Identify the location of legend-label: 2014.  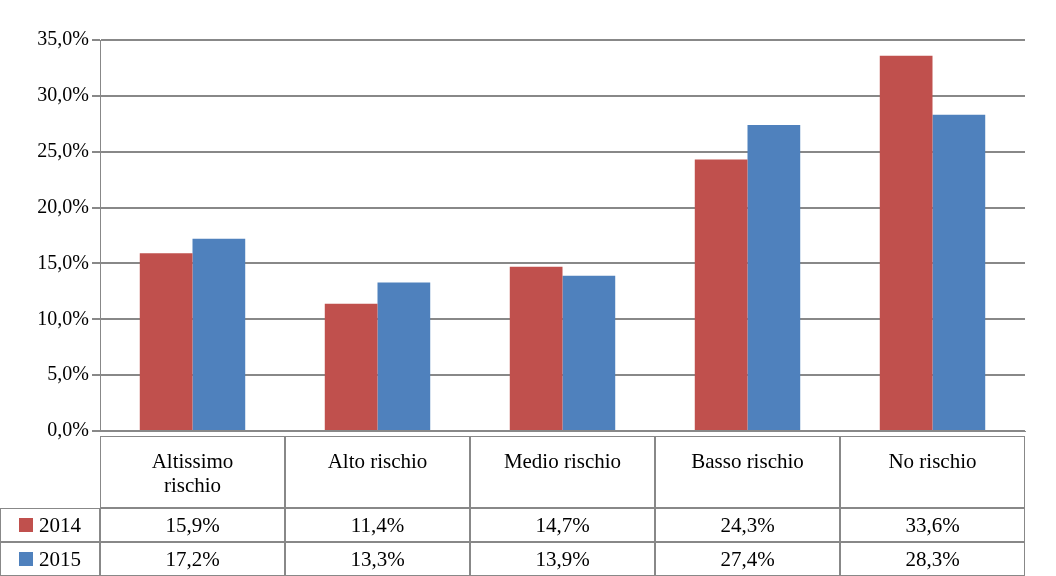
(60, 525).